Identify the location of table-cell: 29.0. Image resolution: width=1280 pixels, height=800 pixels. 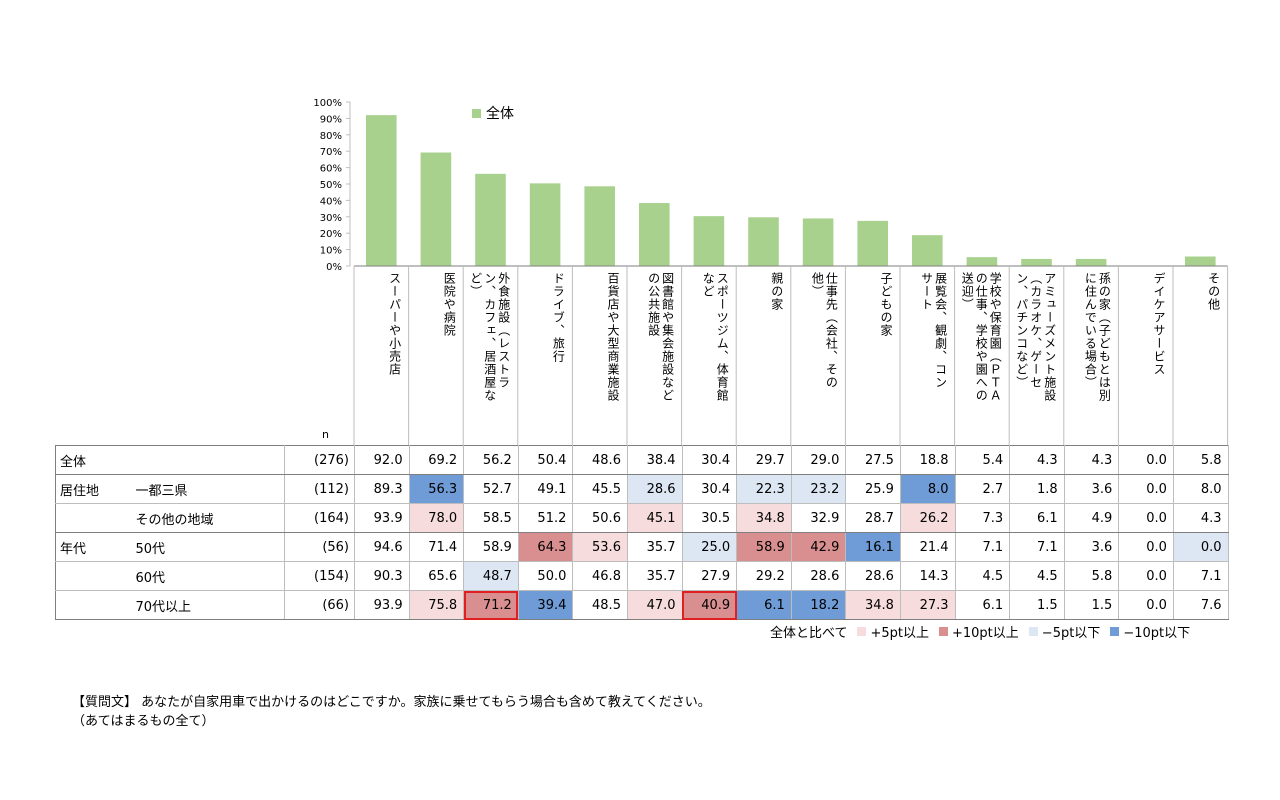
(819, 460).